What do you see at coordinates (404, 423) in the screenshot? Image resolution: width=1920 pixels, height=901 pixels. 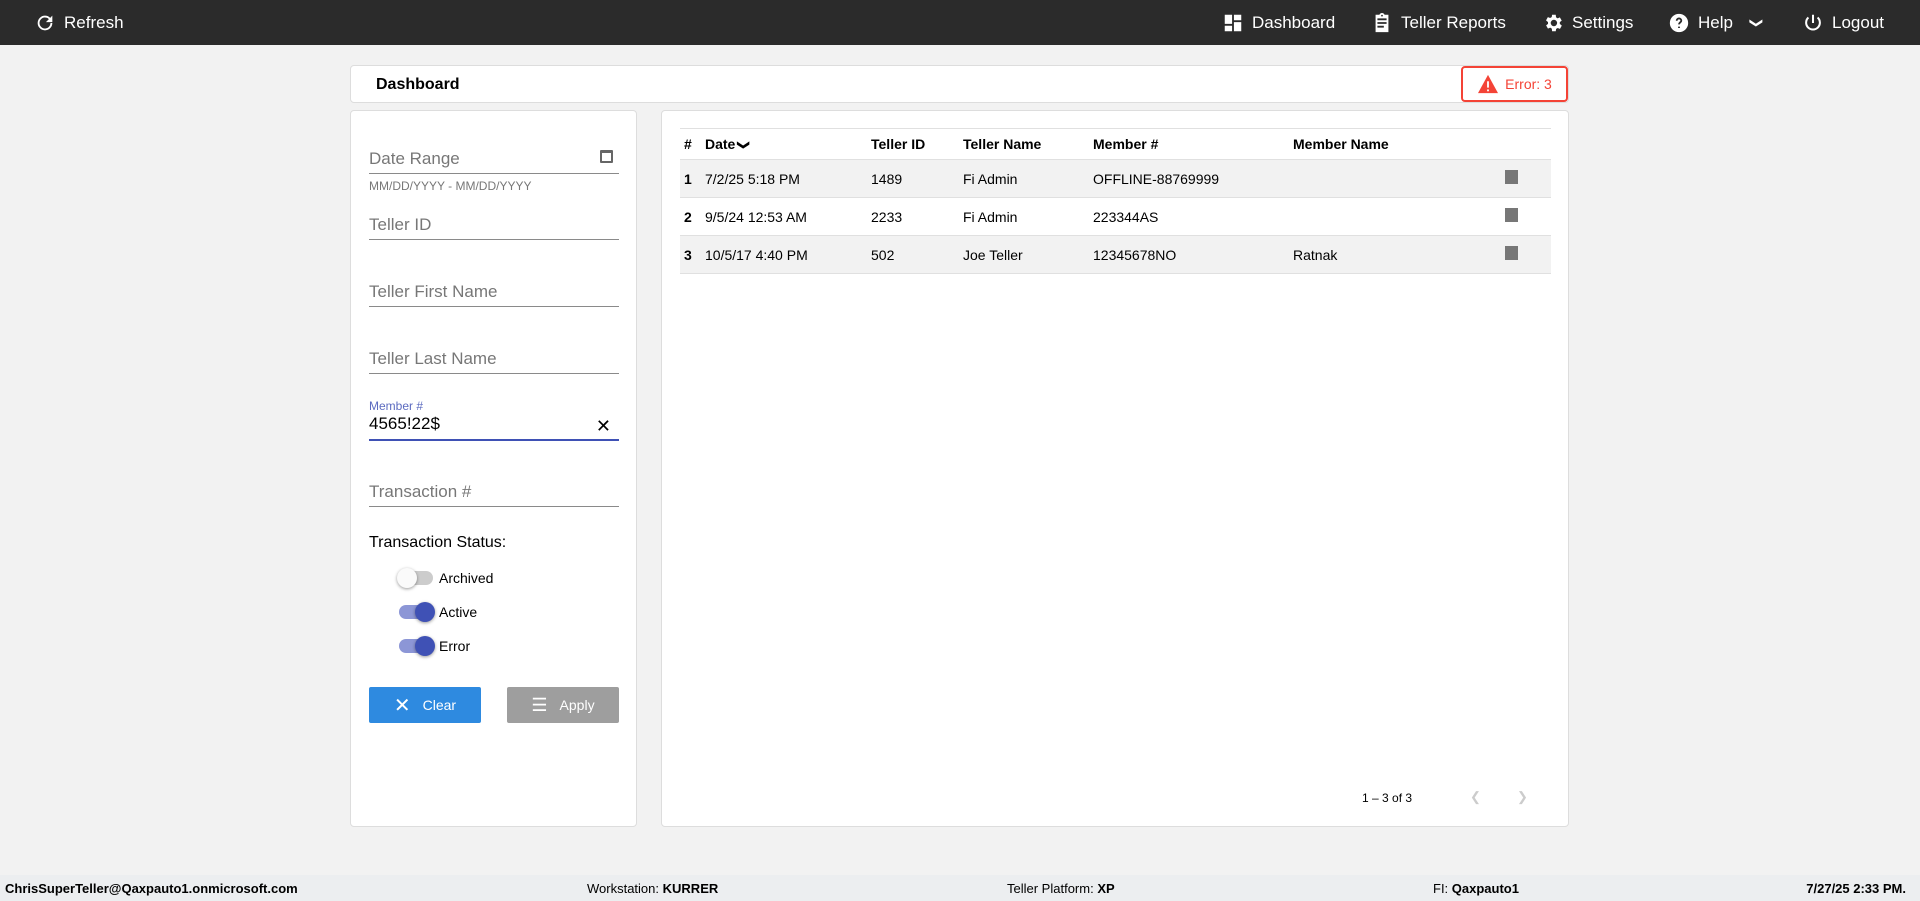 I see `member-value: 4565!22$` at bounding box center [404, 423].